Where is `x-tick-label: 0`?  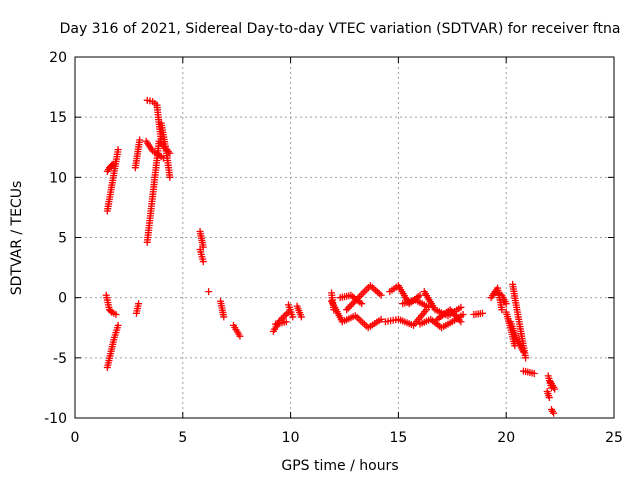 x-tick-label: 0 is located at coordinates (75, 438).